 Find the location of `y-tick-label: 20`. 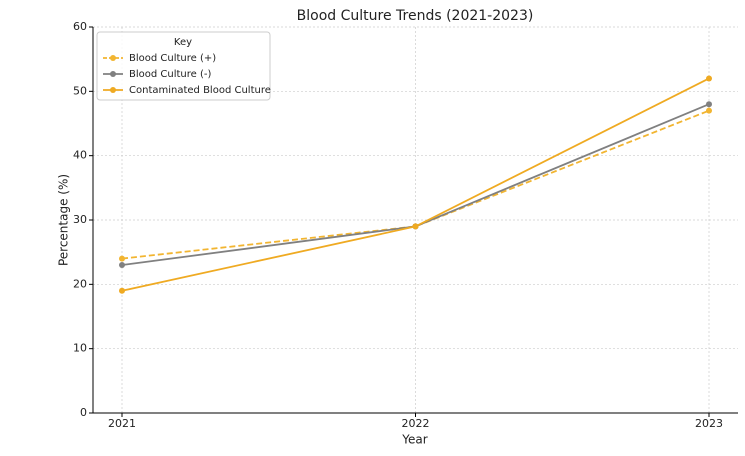

y-tick-label: 20 is located at coordinates (80, 283).